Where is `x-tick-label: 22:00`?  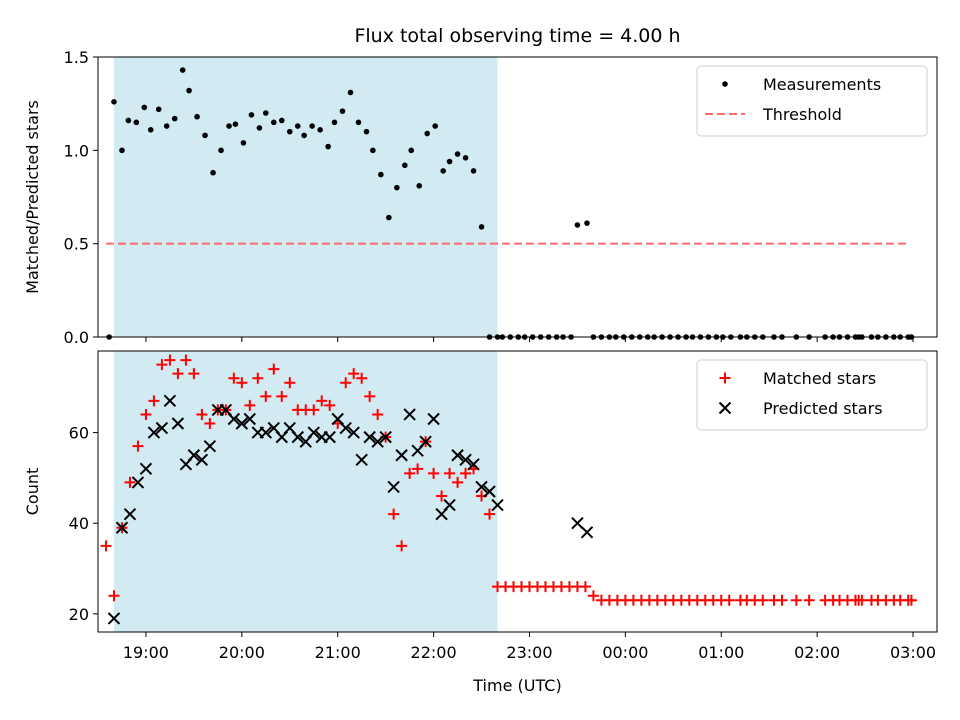
x-tick-label: 22:00 is located at coordinates (434, 652).